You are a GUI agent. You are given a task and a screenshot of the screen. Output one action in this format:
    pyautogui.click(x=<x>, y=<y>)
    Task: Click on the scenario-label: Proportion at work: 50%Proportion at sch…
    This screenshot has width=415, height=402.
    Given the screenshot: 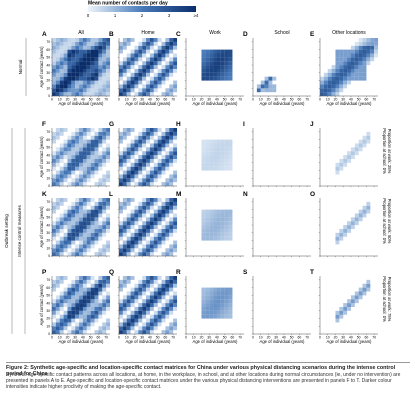 What is the action you would take?
    pyautogui.click(x=387, y=221)
    